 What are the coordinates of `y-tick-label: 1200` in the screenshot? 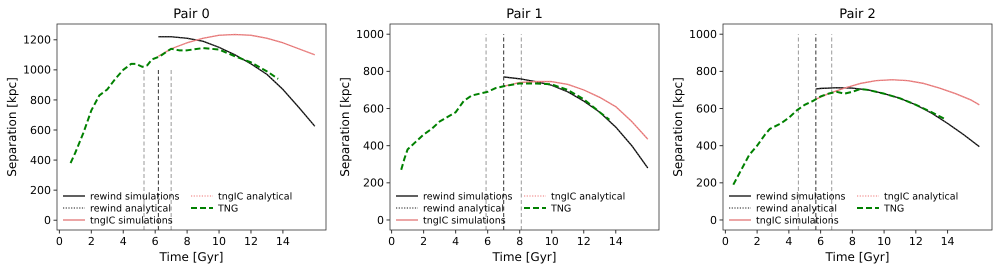 It's located at (37, 40).